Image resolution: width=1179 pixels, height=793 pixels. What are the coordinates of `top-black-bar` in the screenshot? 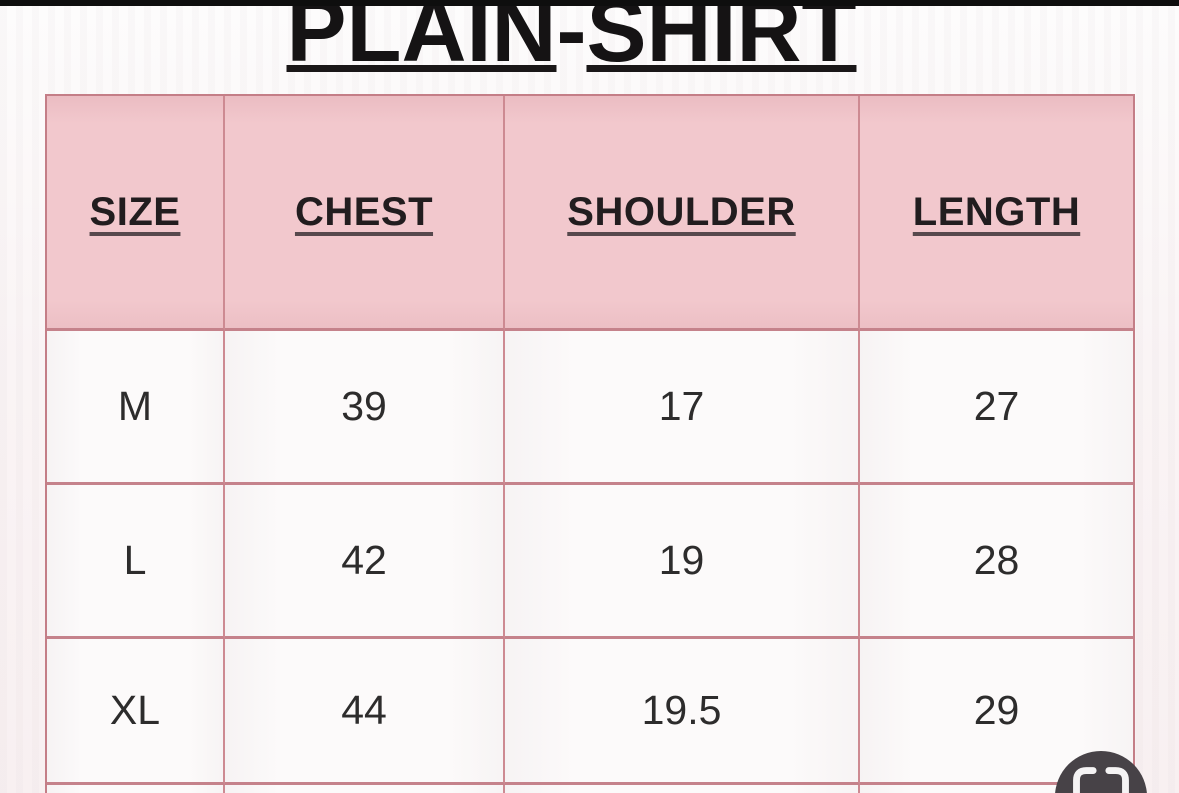 It's located at (589, 3).